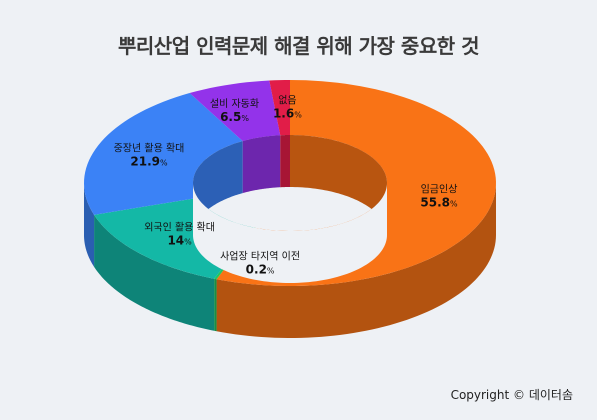  I want to click on slice-value-5: 1.6%, so click(287, 114).